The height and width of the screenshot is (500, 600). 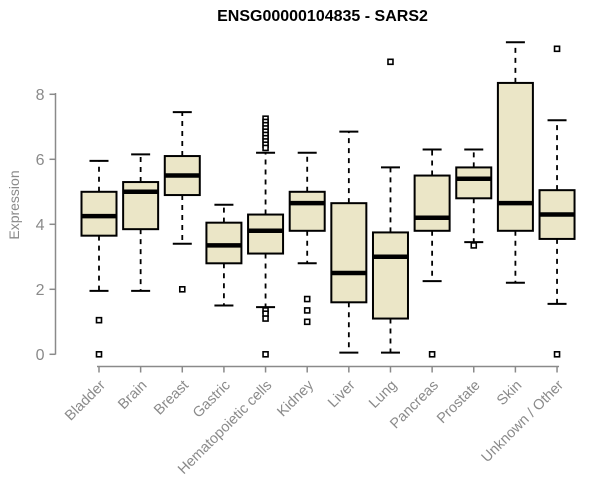 I want to click on x-tick-label: Breast, so click(x=171, y=398).